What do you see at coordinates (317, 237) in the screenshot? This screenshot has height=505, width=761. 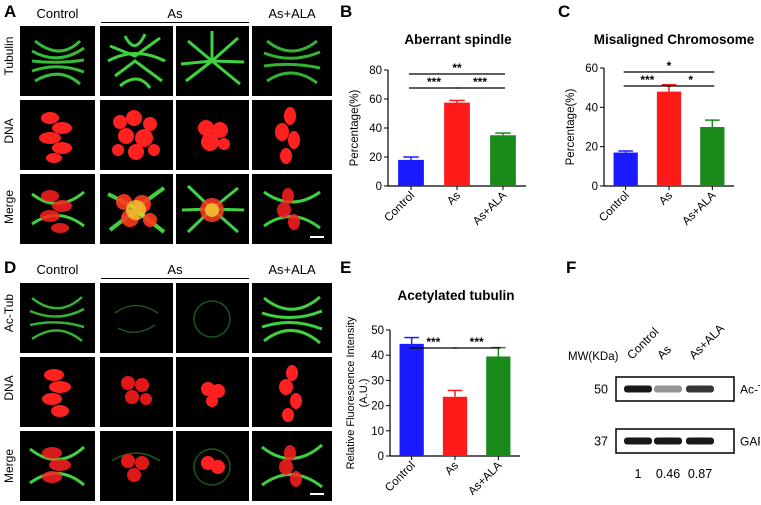 I see `a-scale-bar` at bounding box center [317, 237].